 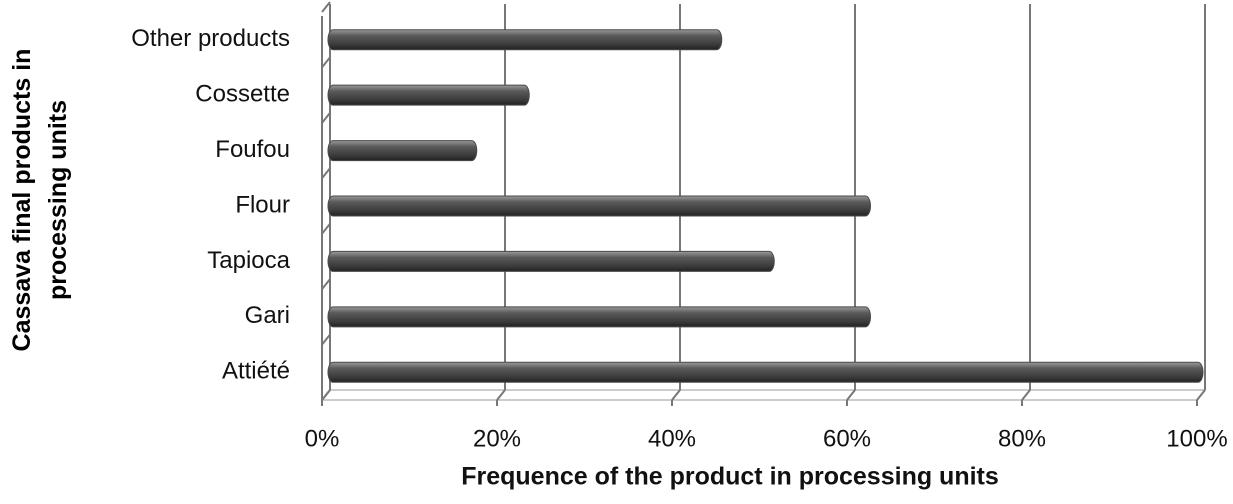 What do you see at coordinates (497, 438) in the screenshot?
I see `x-tick-label: 20%` at bounding box center [497, 438].